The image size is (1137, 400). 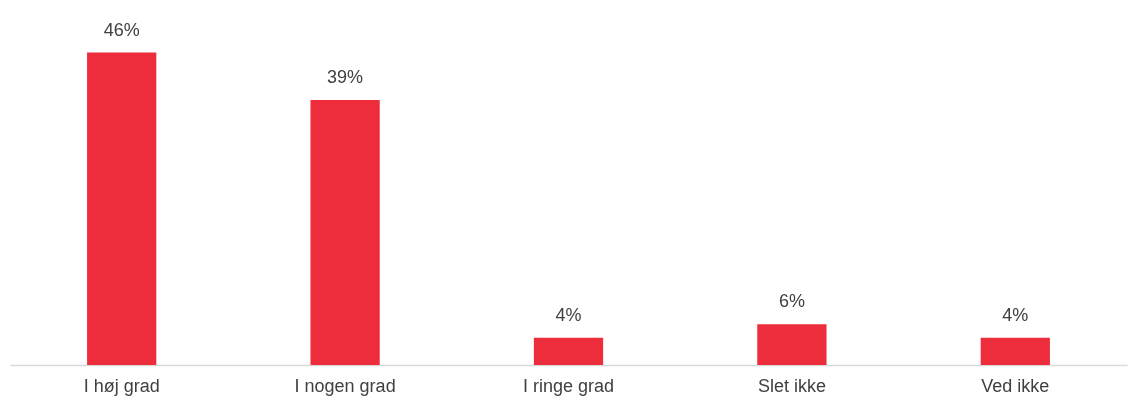 What do you see at coordinates (1015, 385) in the screenshot?
I see `x-tick-label: Ved ikke` at bounding box center [1015, 385].